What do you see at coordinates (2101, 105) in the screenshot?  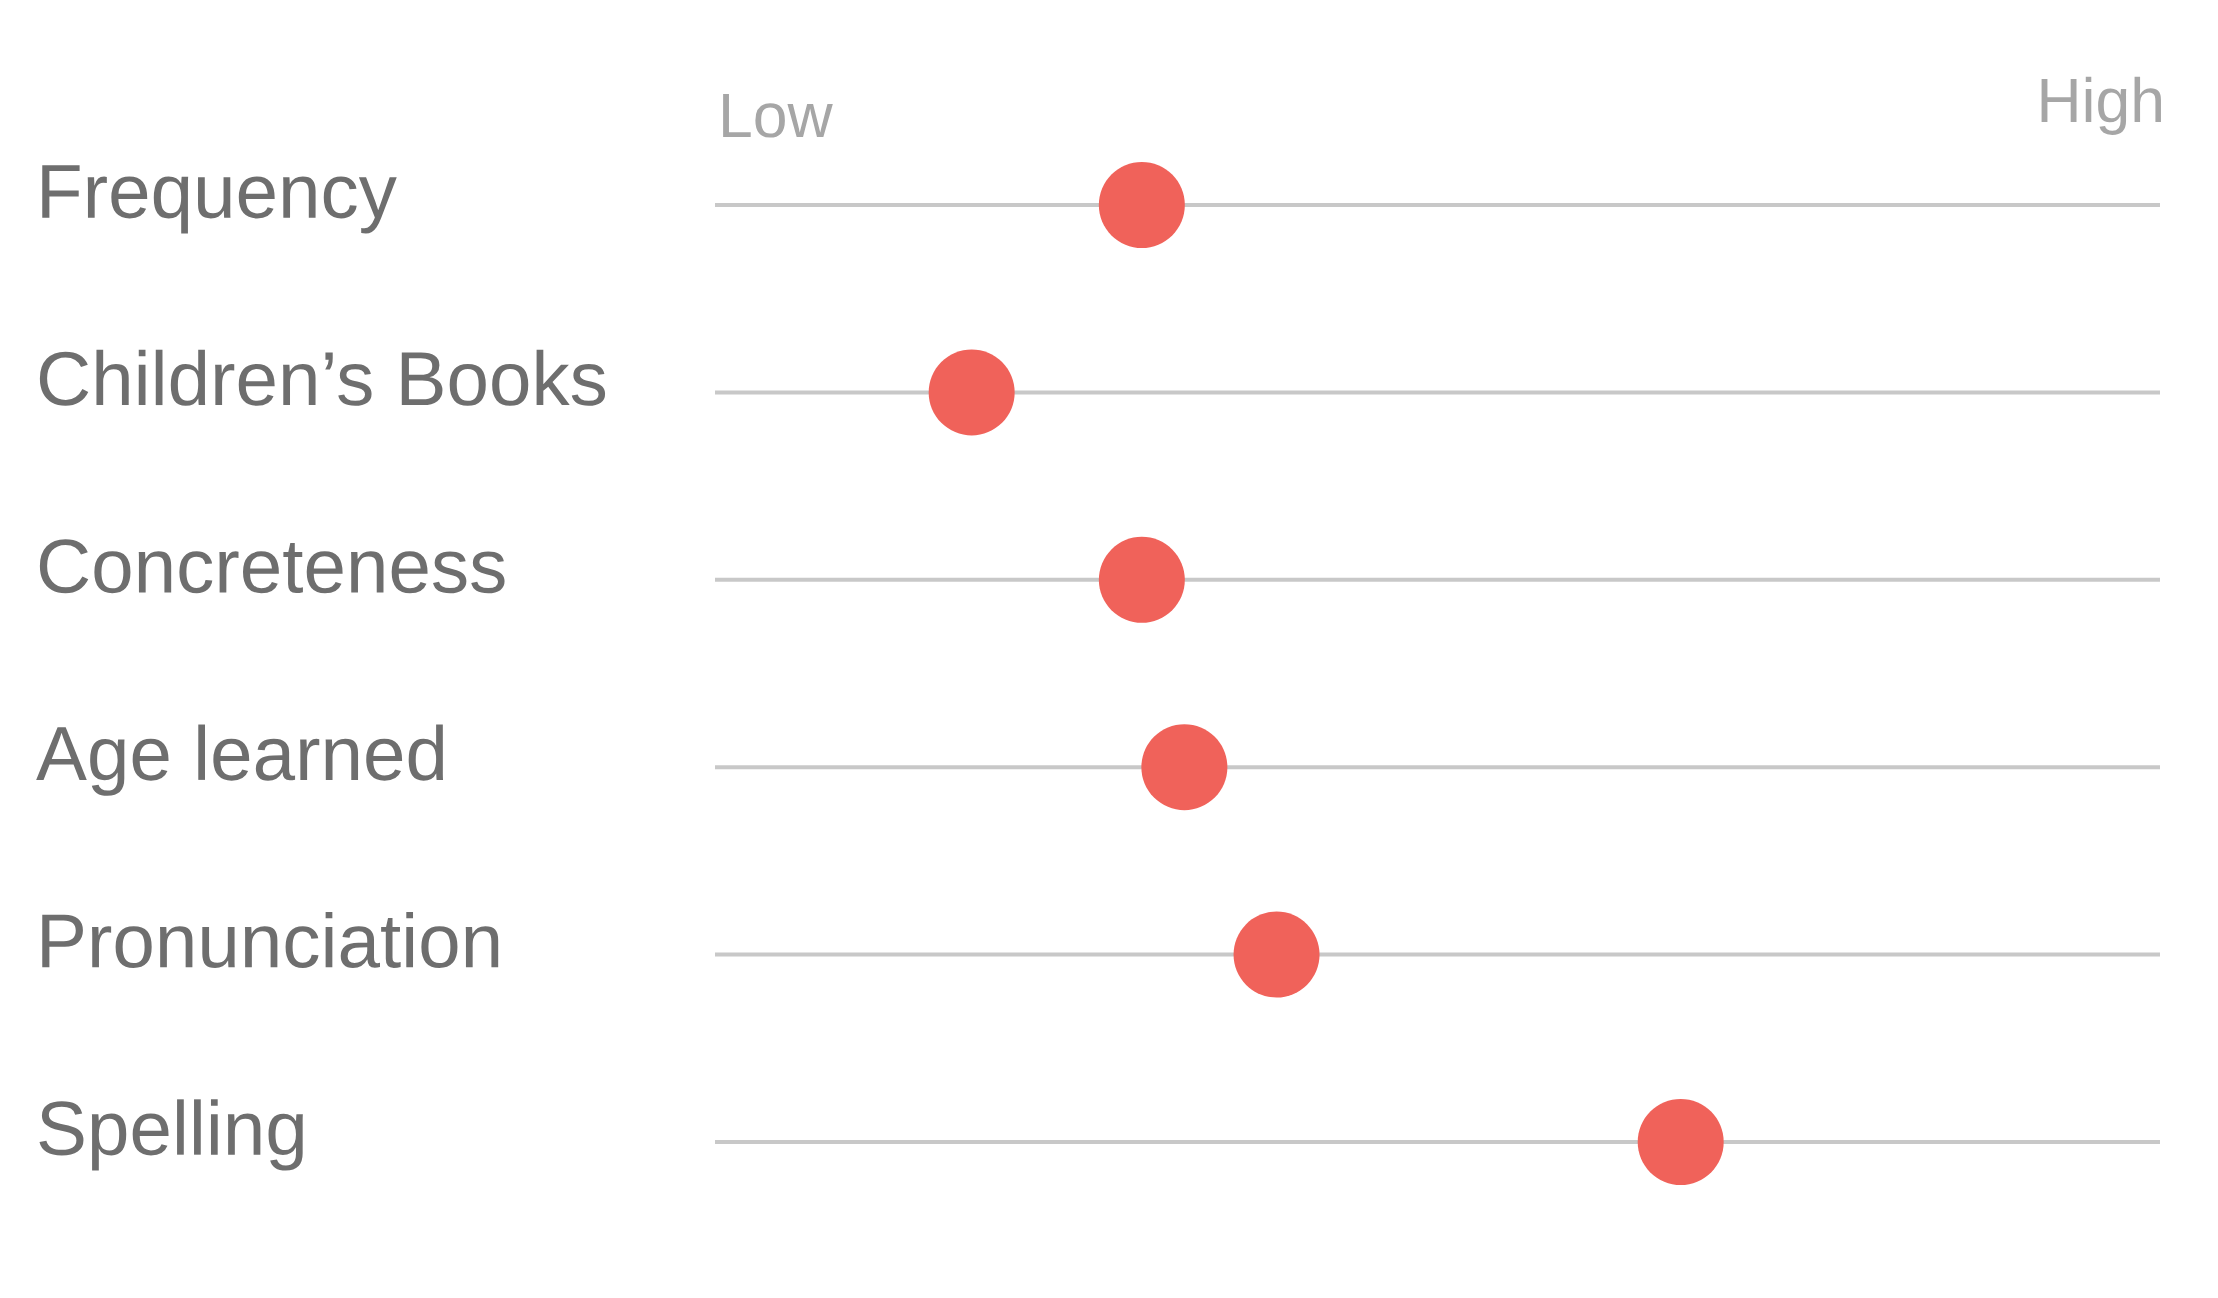 I see `text: High` at bounding box center [2101, 105].